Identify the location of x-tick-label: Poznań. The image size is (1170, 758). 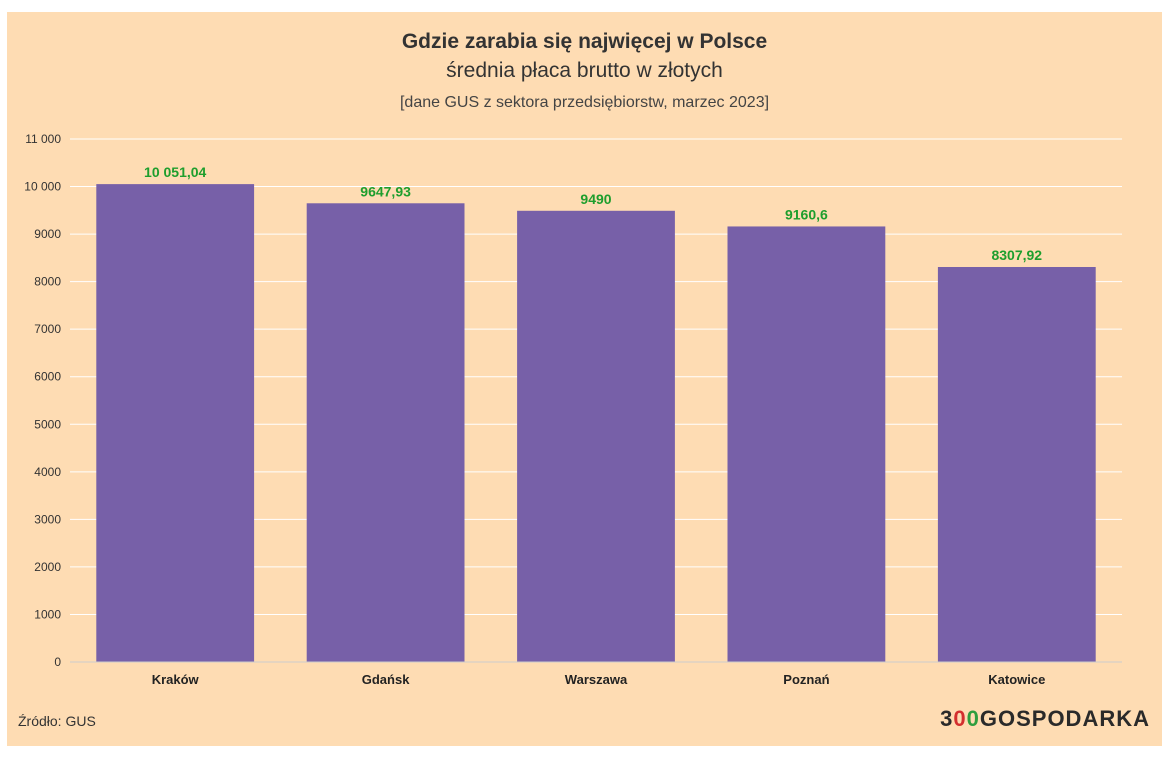
(806, 679).